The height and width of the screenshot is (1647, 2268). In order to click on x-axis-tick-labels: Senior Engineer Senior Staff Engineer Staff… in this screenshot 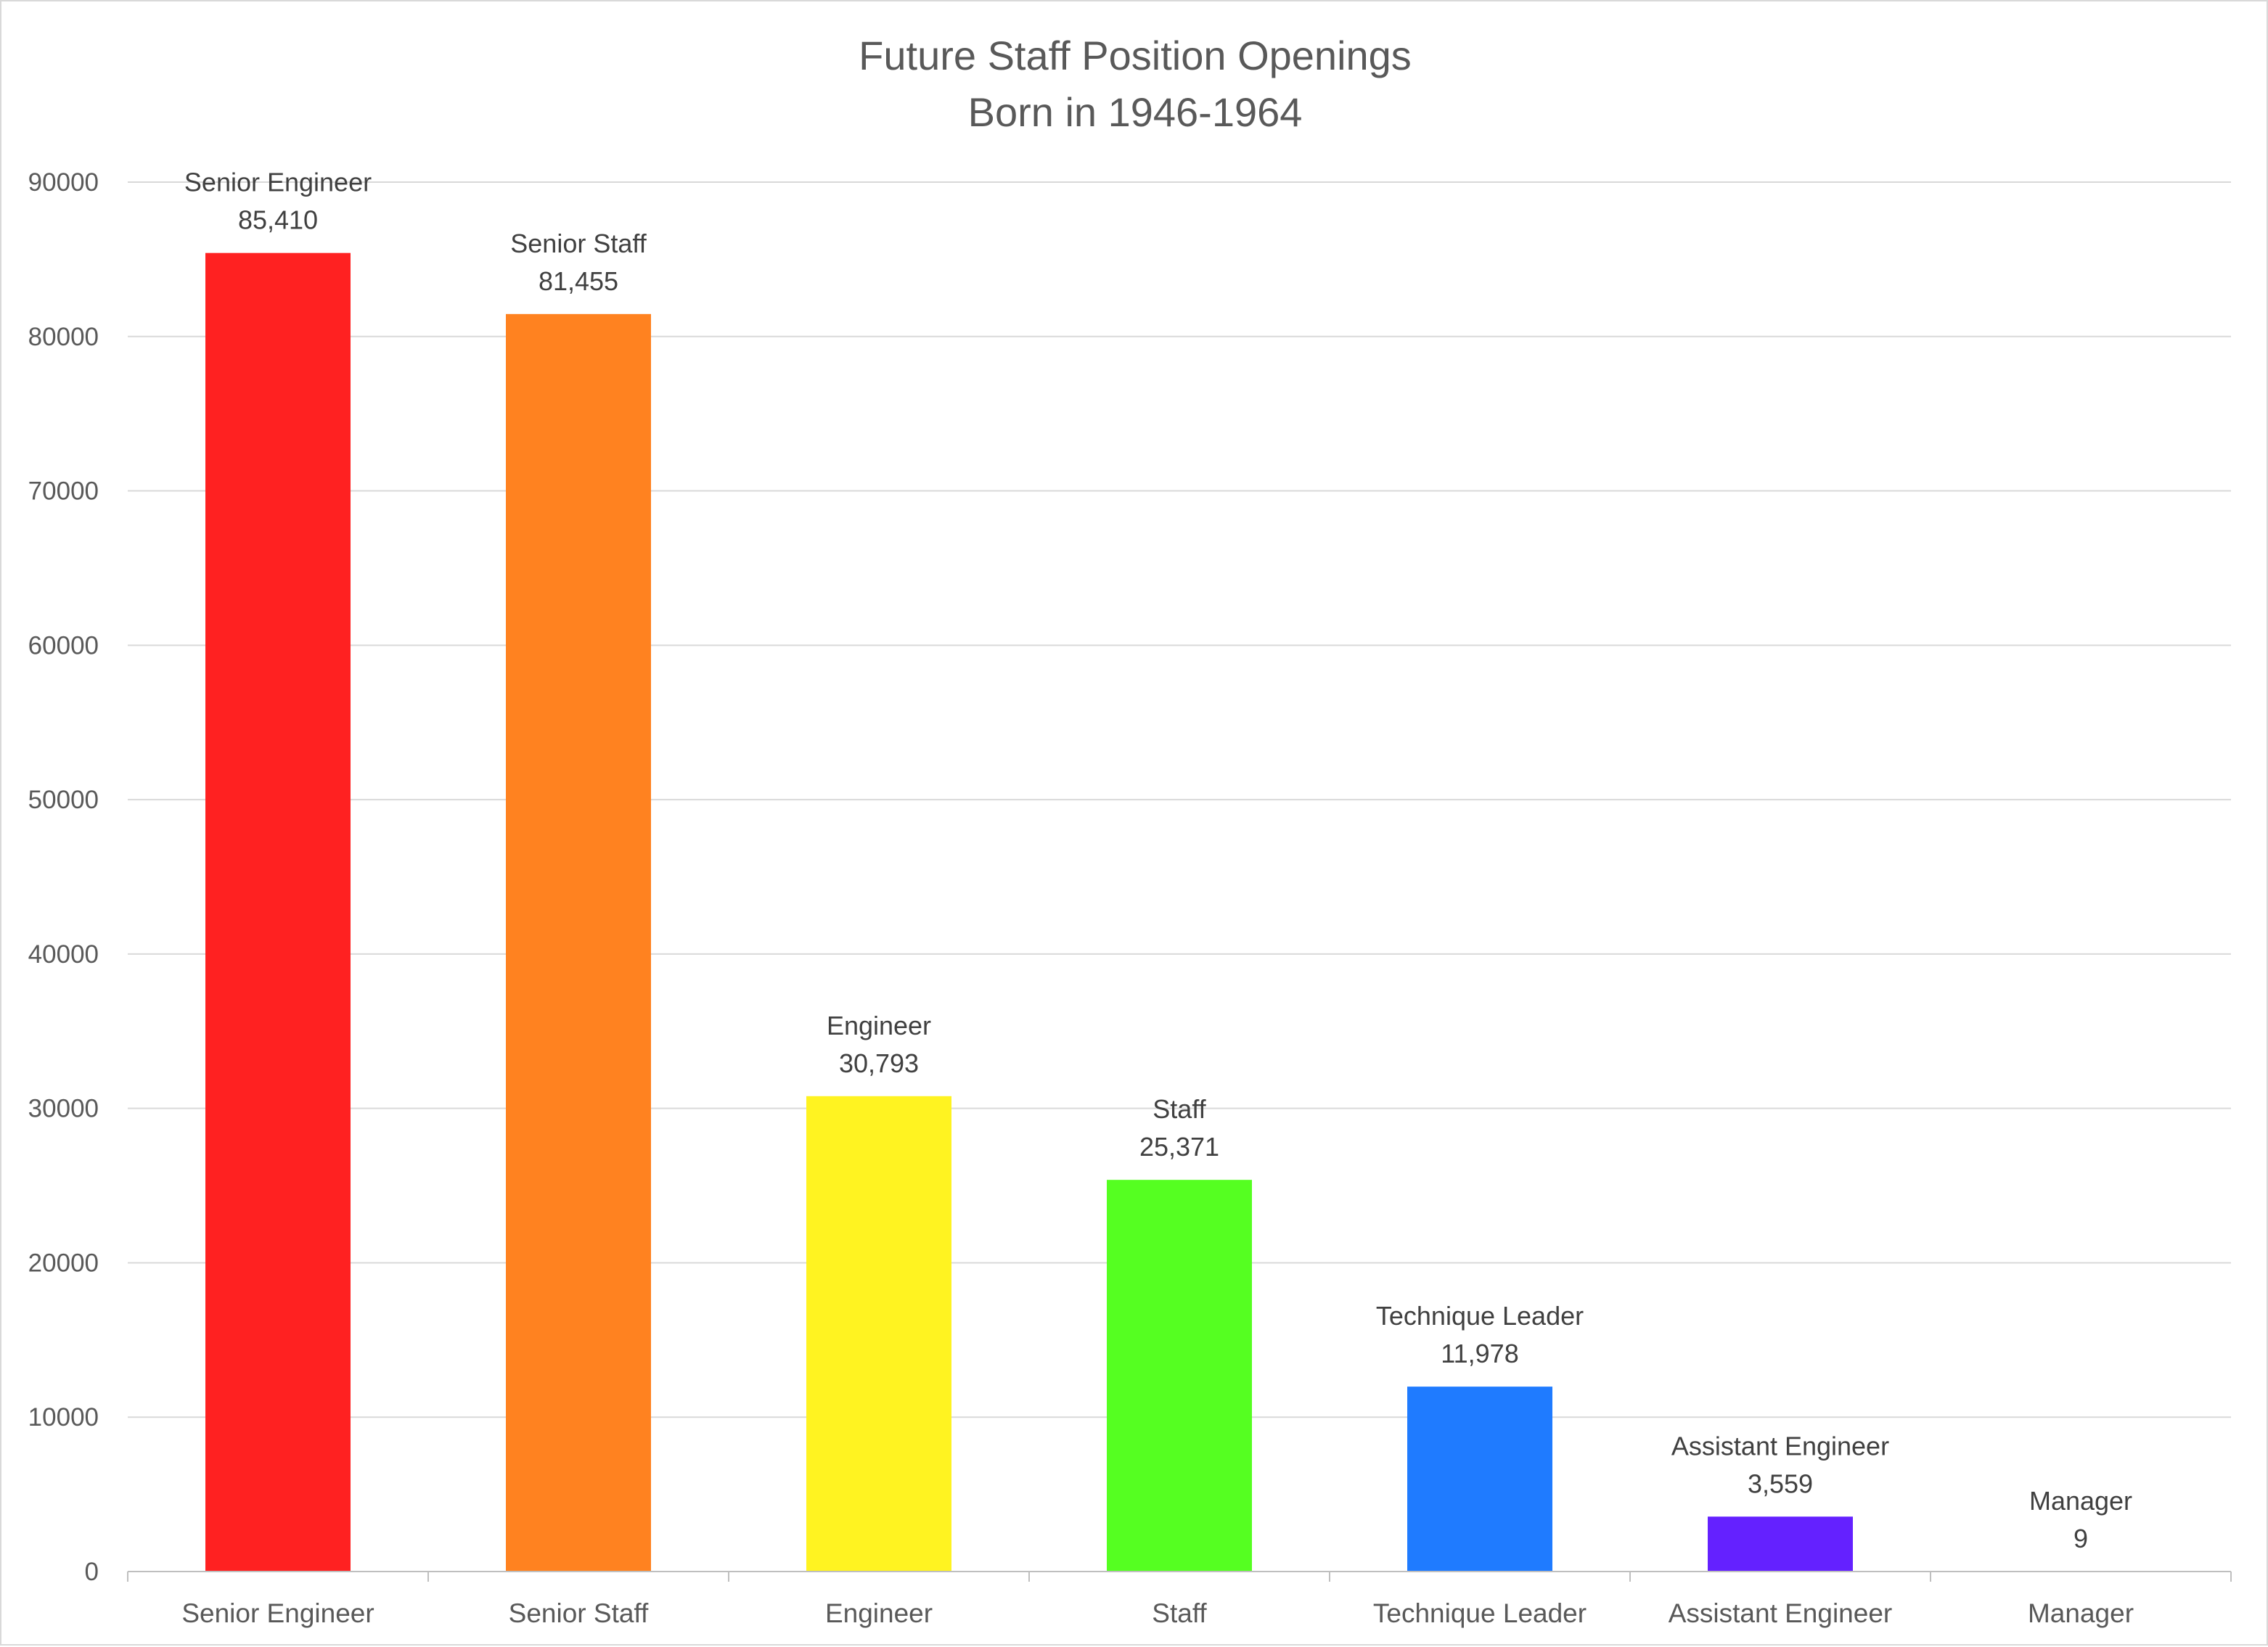, I will do `click(1157, 1613)`.